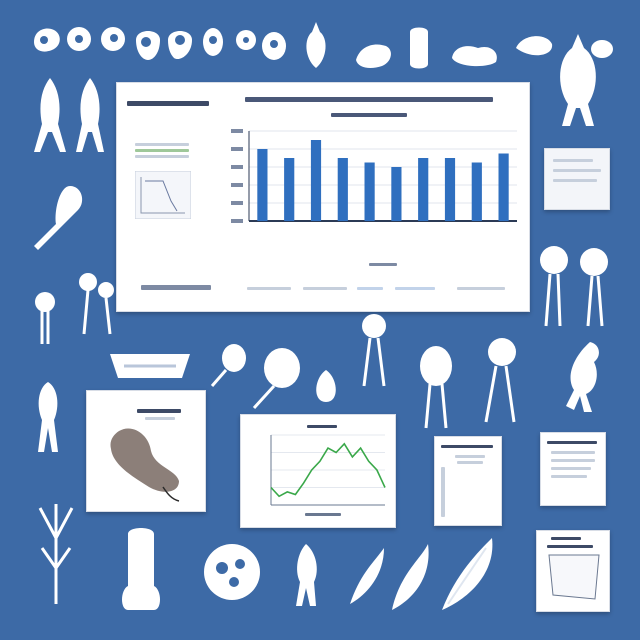 Image resolution: width=640 pixels, height=640 pixels. I want to click on series-line, so click(328, 470).